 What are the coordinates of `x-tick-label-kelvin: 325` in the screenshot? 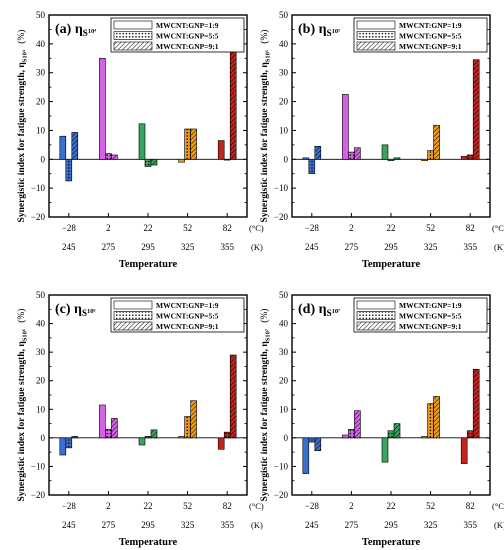 It's located at (431, 247).